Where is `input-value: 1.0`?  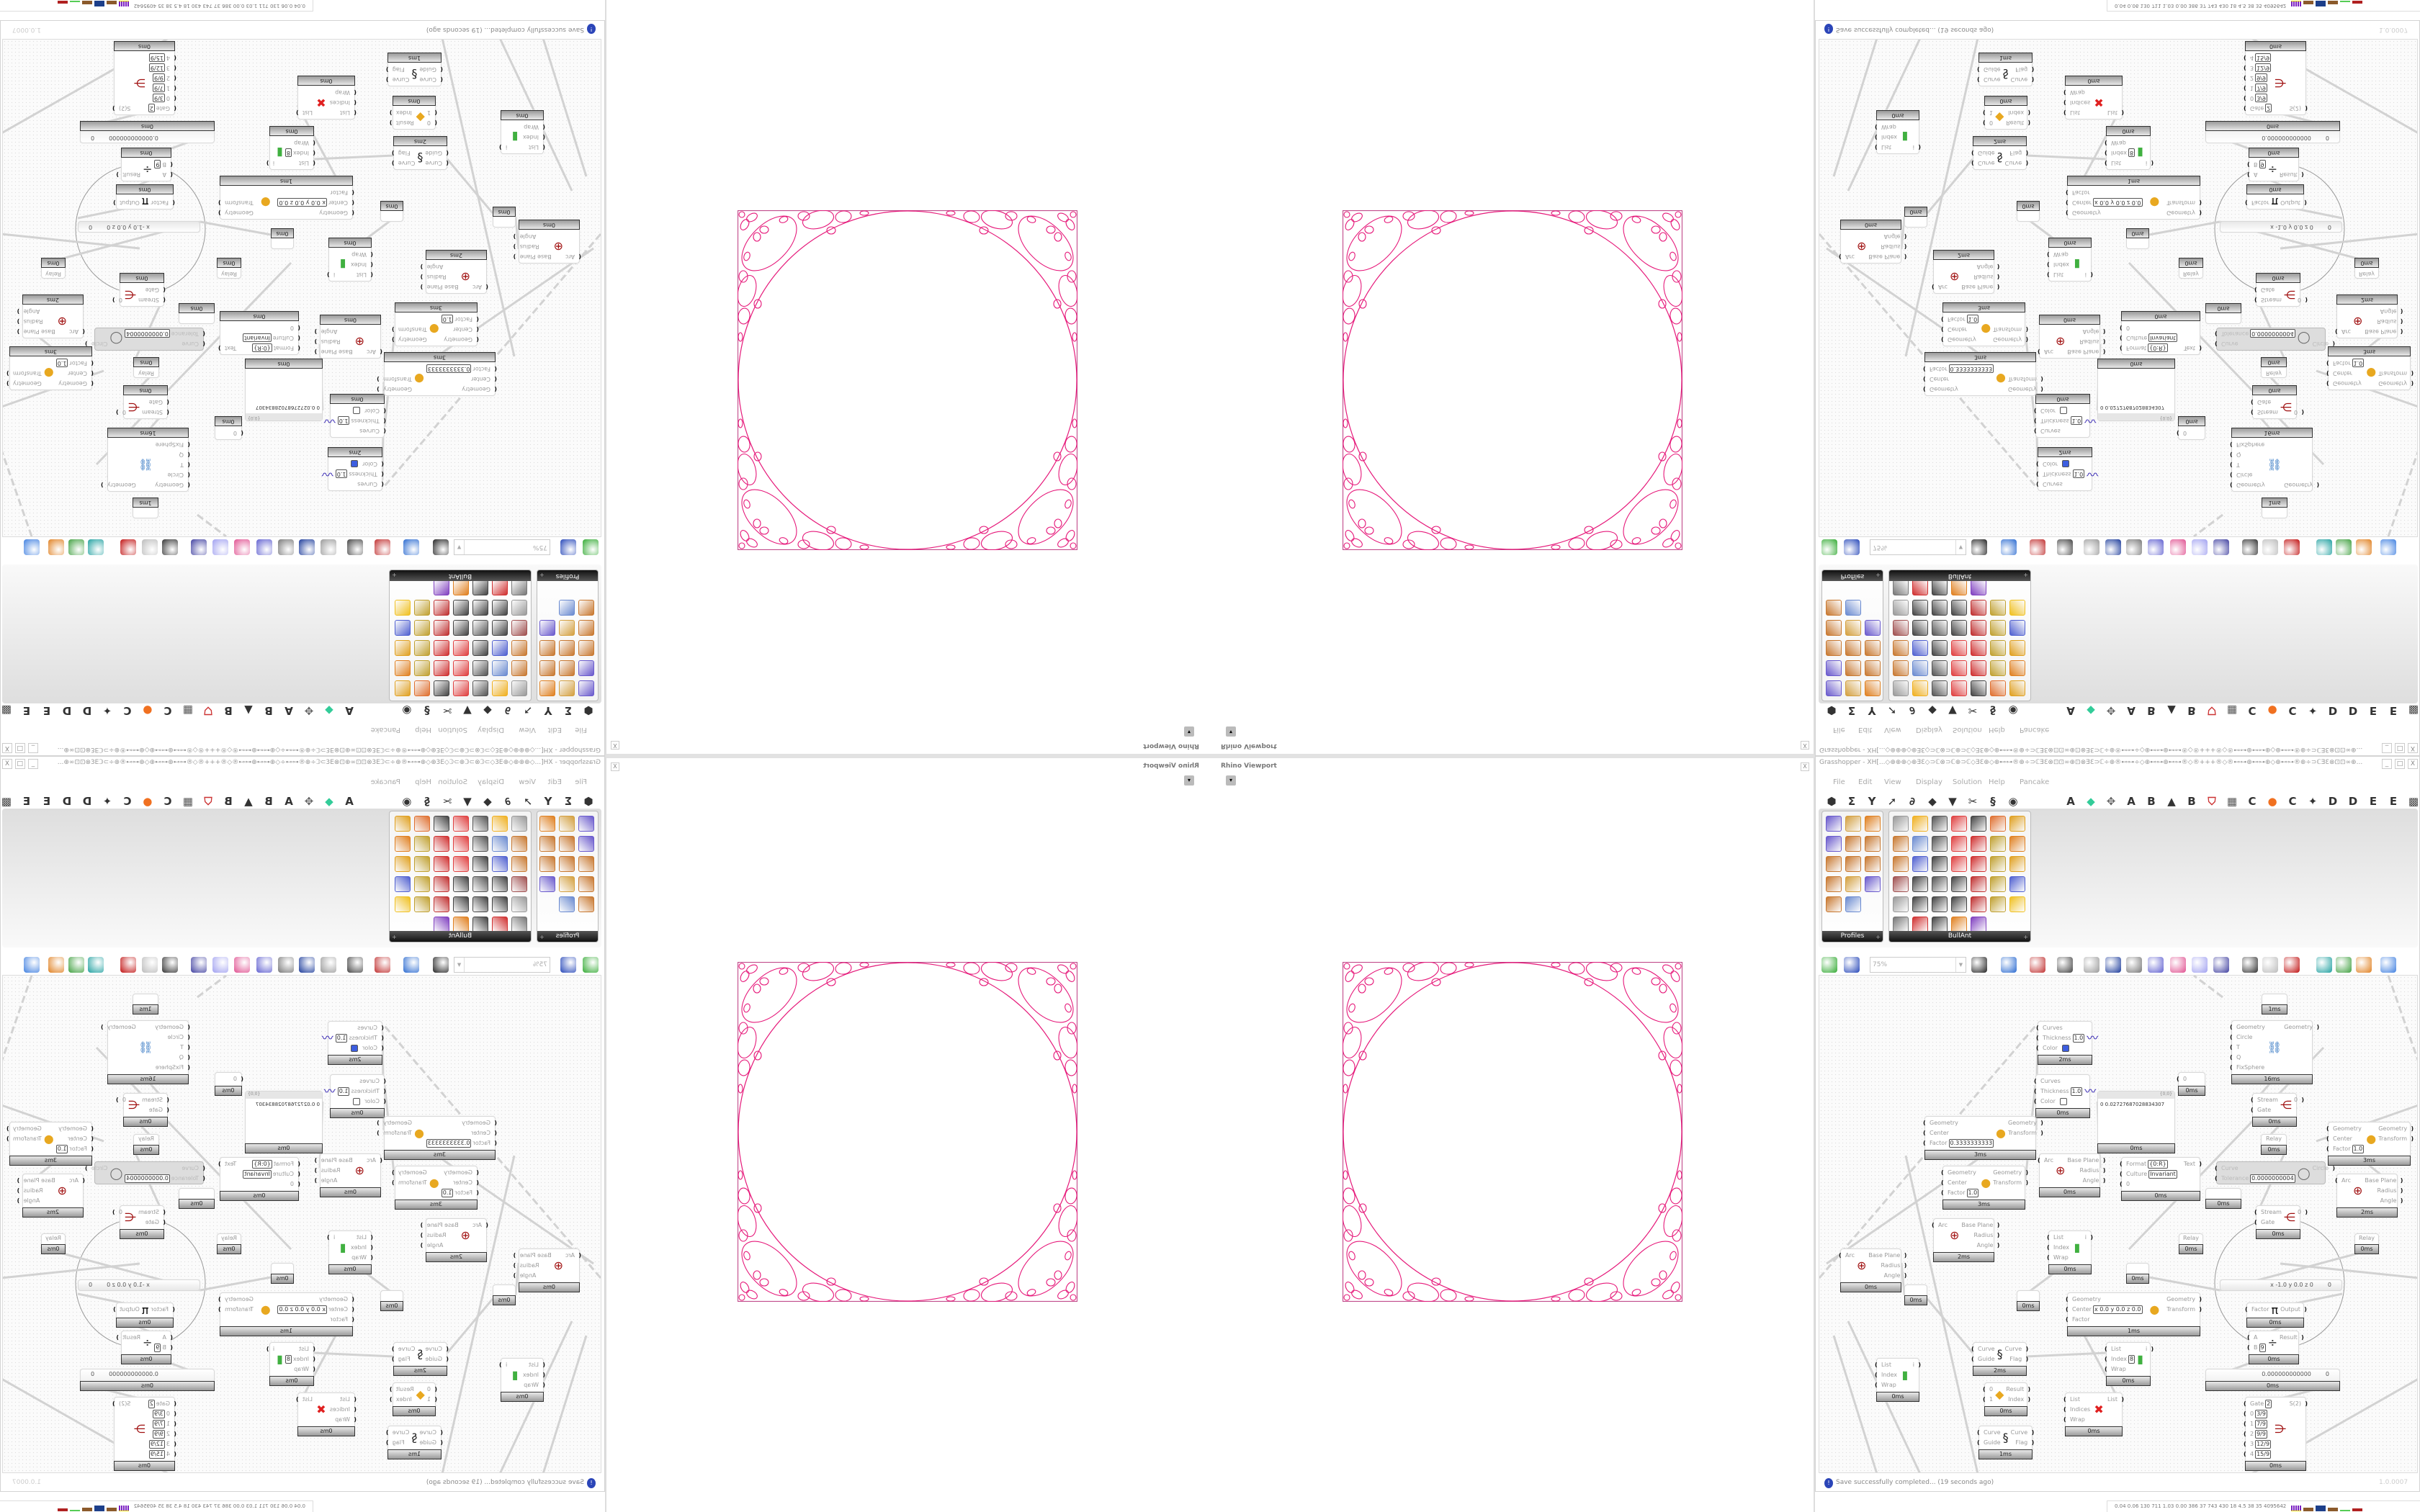 input-value: 1.0 is located at coordinates (2078, 473).